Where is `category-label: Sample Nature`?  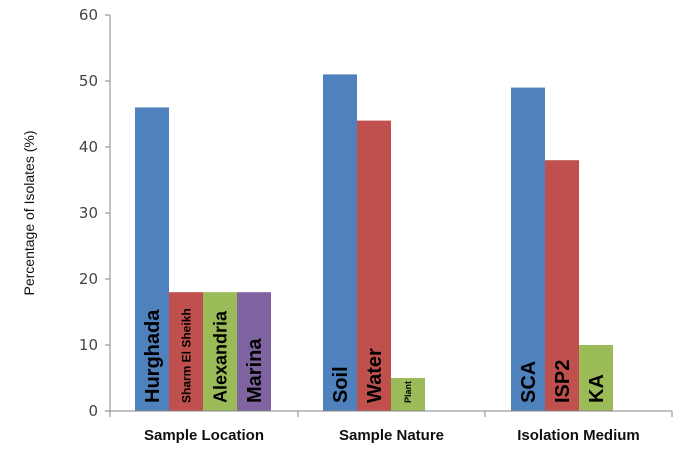
category-label: Sample Nature is located at coordinates (391, 435).